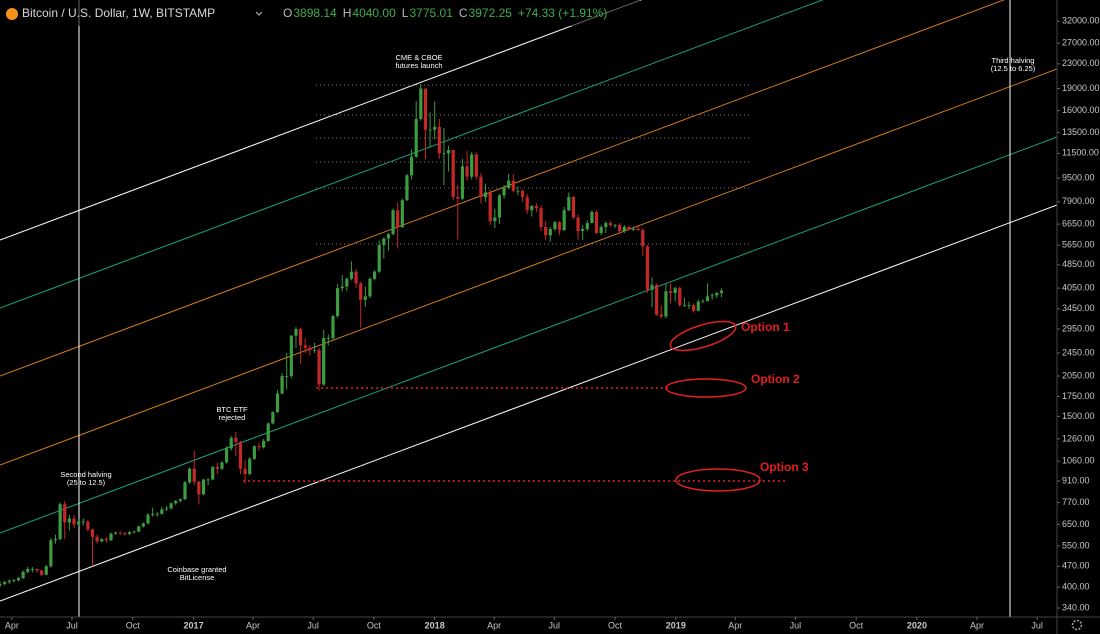  I want to click on y-tick-label: 27000.00, so click(1081, 42).